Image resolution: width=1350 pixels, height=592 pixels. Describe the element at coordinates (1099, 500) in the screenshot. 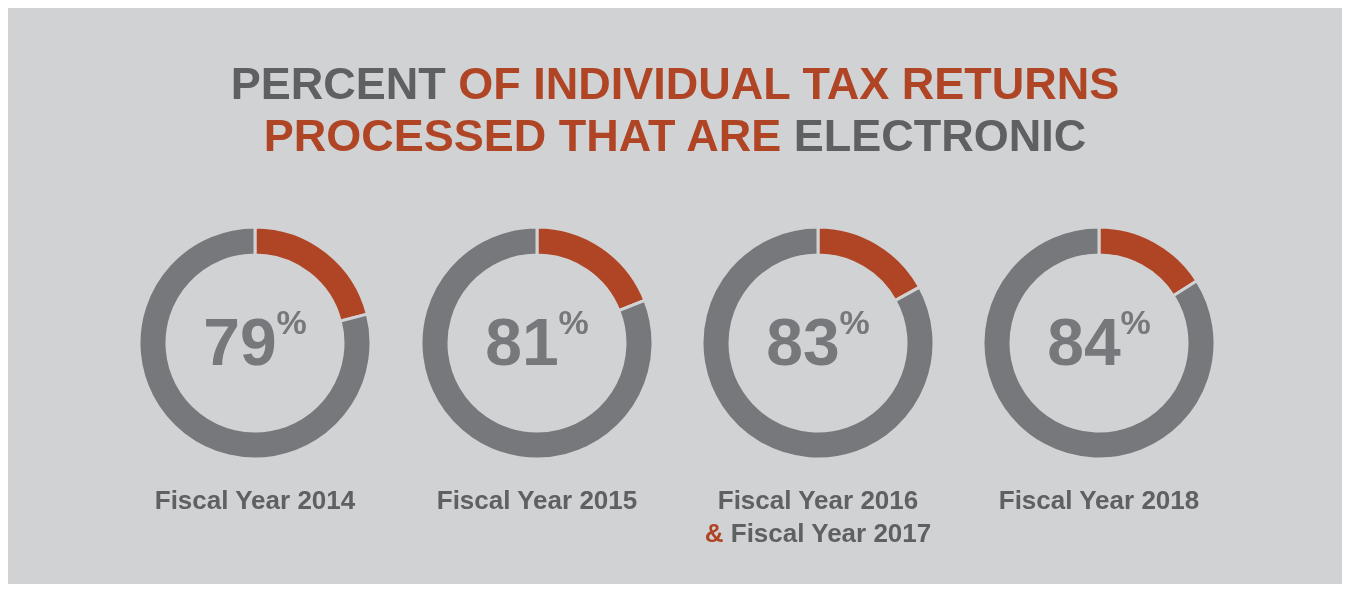

I see `text: Fiscal Year 2018` at that location.